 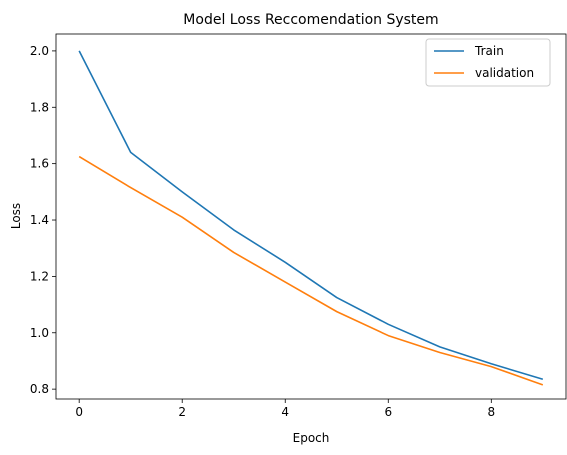 What do you see at coordinates (285, 412) in the screenshot?
I see `x-tick-label: 4` at bounding box center [285, 412].